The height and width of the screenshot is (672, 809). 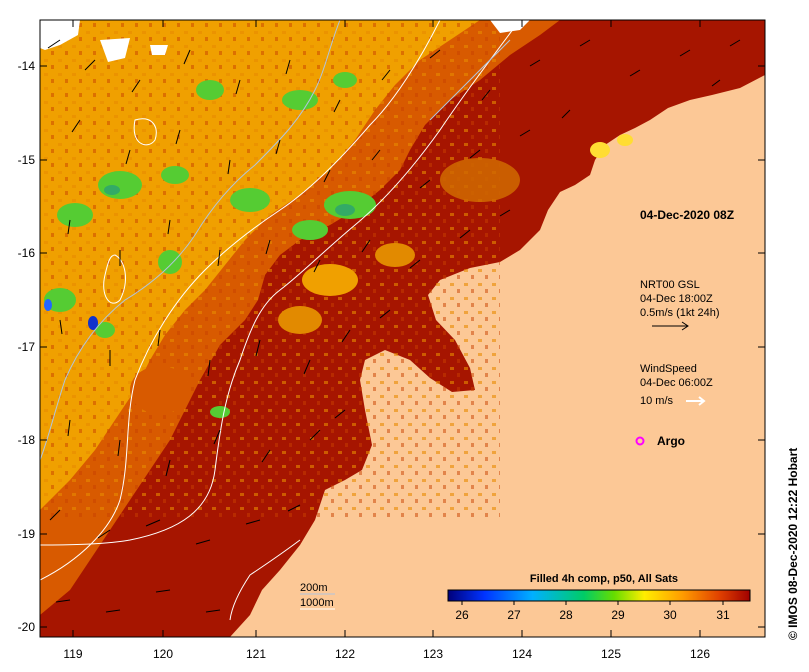 What do you see at coordinates (723, 615) in the screenshot?
I see `colorbar-tick-31: 31` at bounding box center [723, 615].